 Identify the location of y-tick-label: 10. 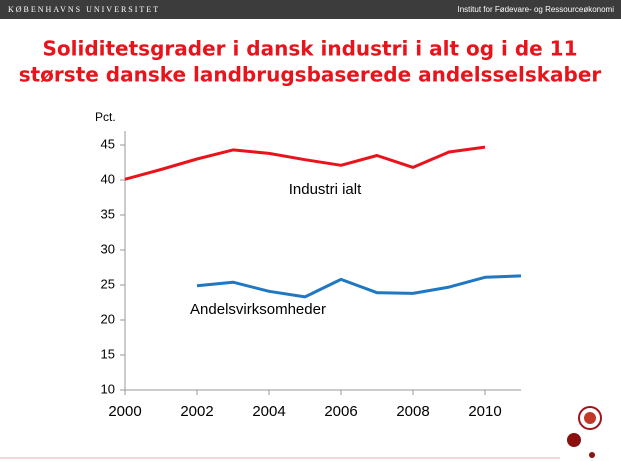
(108, 388).